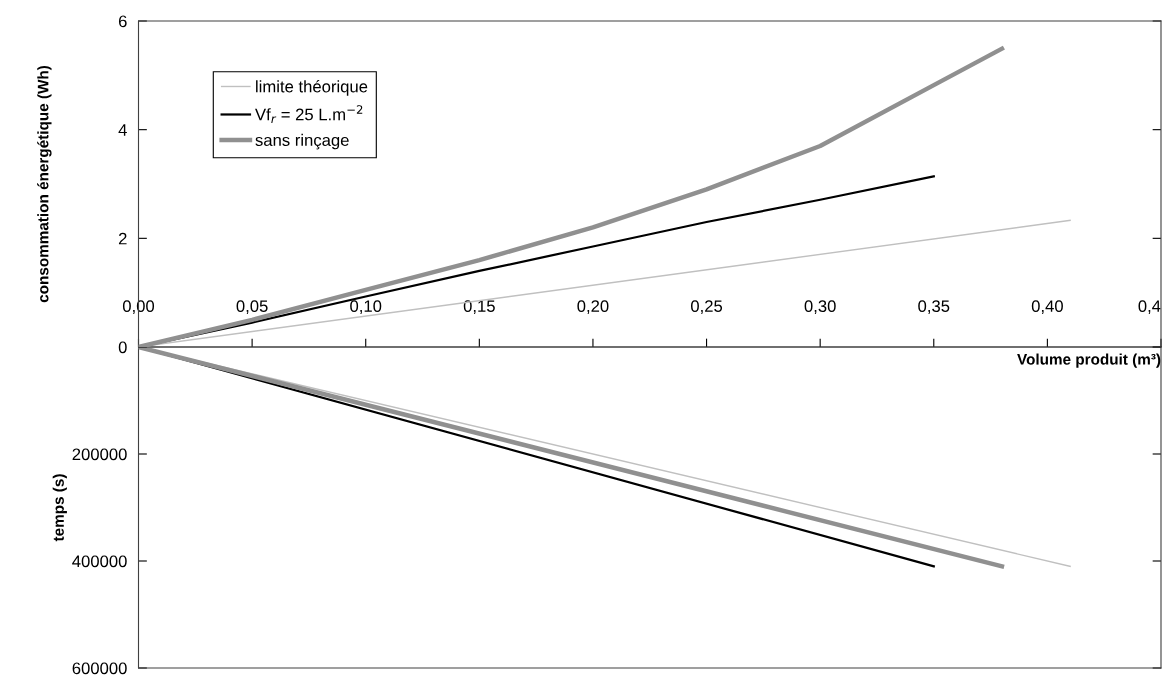 This screenshot has height=679, width=1168. Describe the element at coordinates (99, 668) in the screenshot. I see `y-tick-label: 600000` at that location.